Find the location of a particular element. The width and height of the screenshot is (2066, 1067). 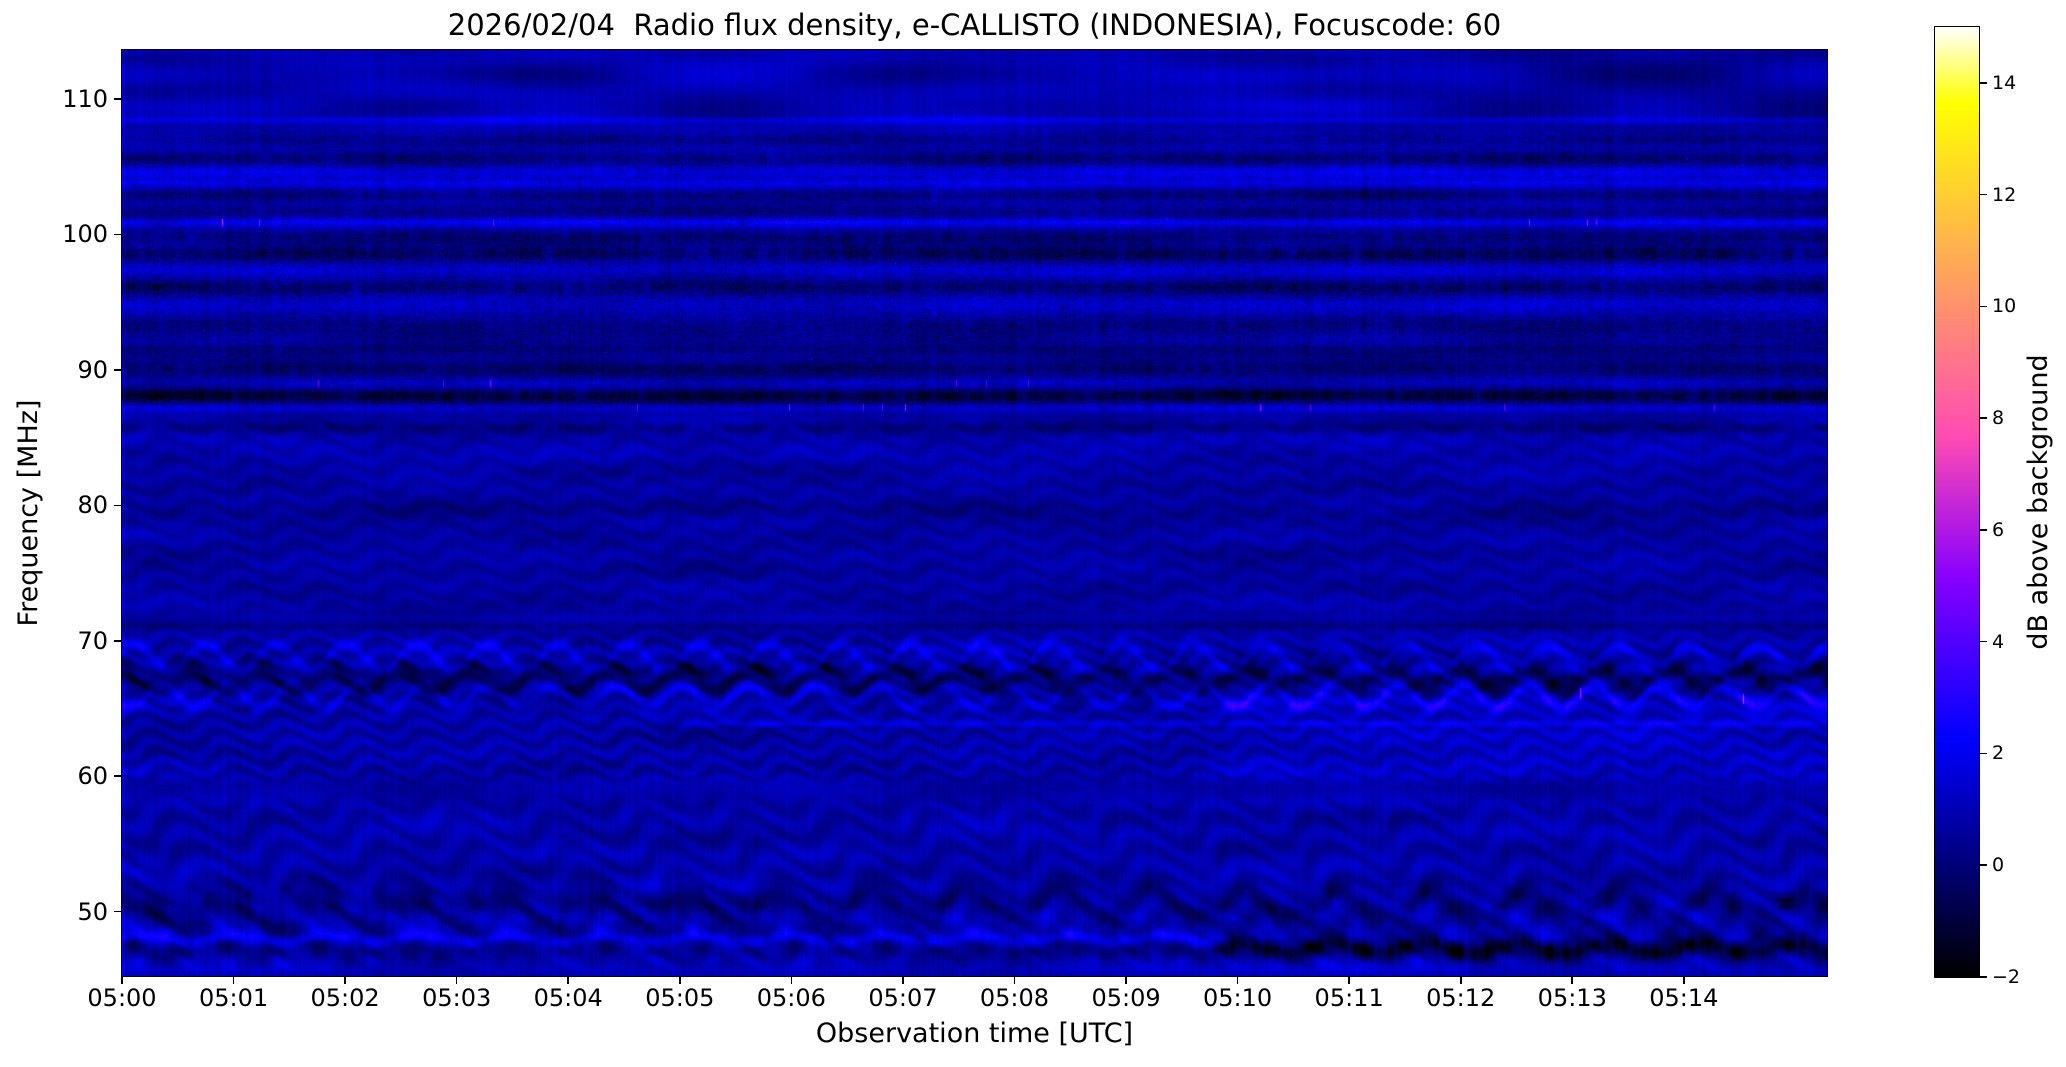

colorbar-tick-label: 0 is located at coordinates (1998, 865).